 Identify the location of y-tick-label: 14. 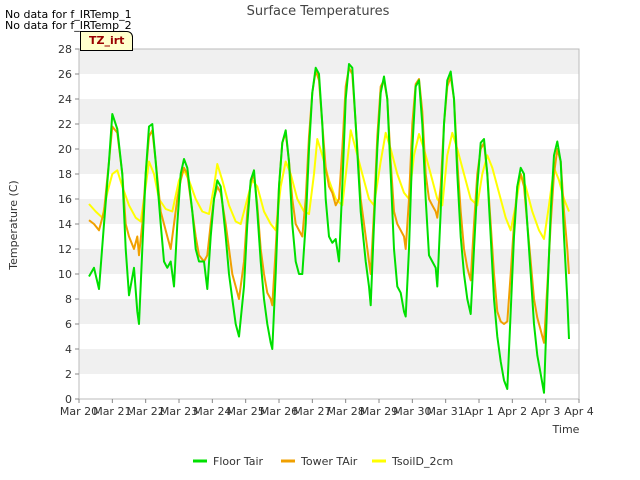
(65, 224).